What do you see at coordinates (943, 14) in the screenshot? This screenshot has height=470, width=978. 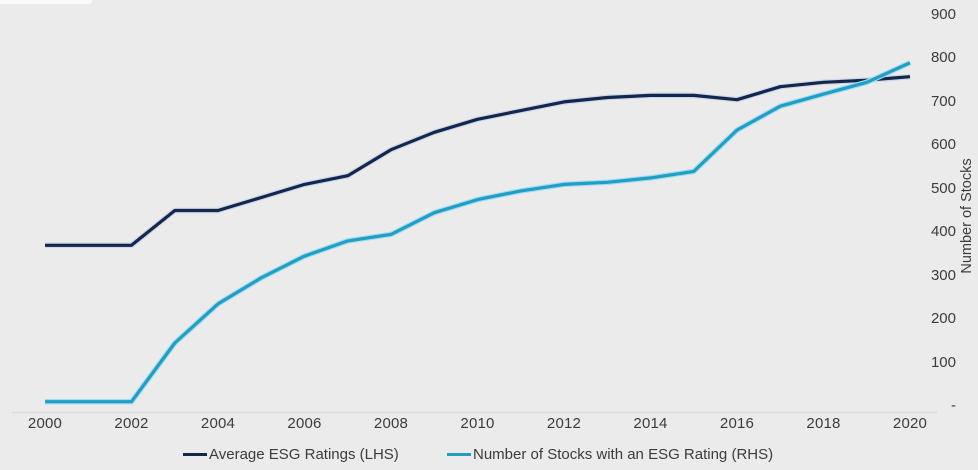 I see `right-y-tick-label: 900` at bounding box center [943, 14].